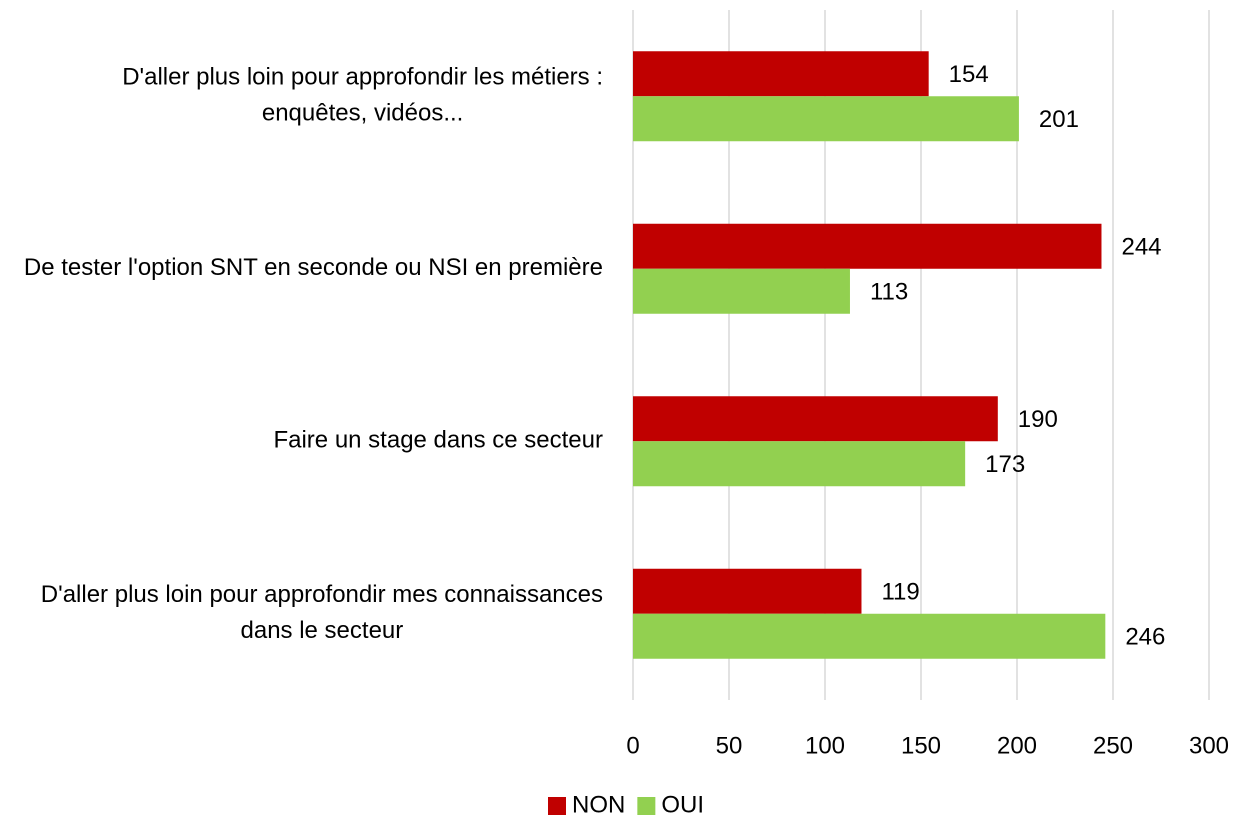 The width and height of the screenshot is (1239, 815). What do you see at coordinates (969, 74) in the screenshot?
I see `data-label: 154` at bounding box center [969, 74].